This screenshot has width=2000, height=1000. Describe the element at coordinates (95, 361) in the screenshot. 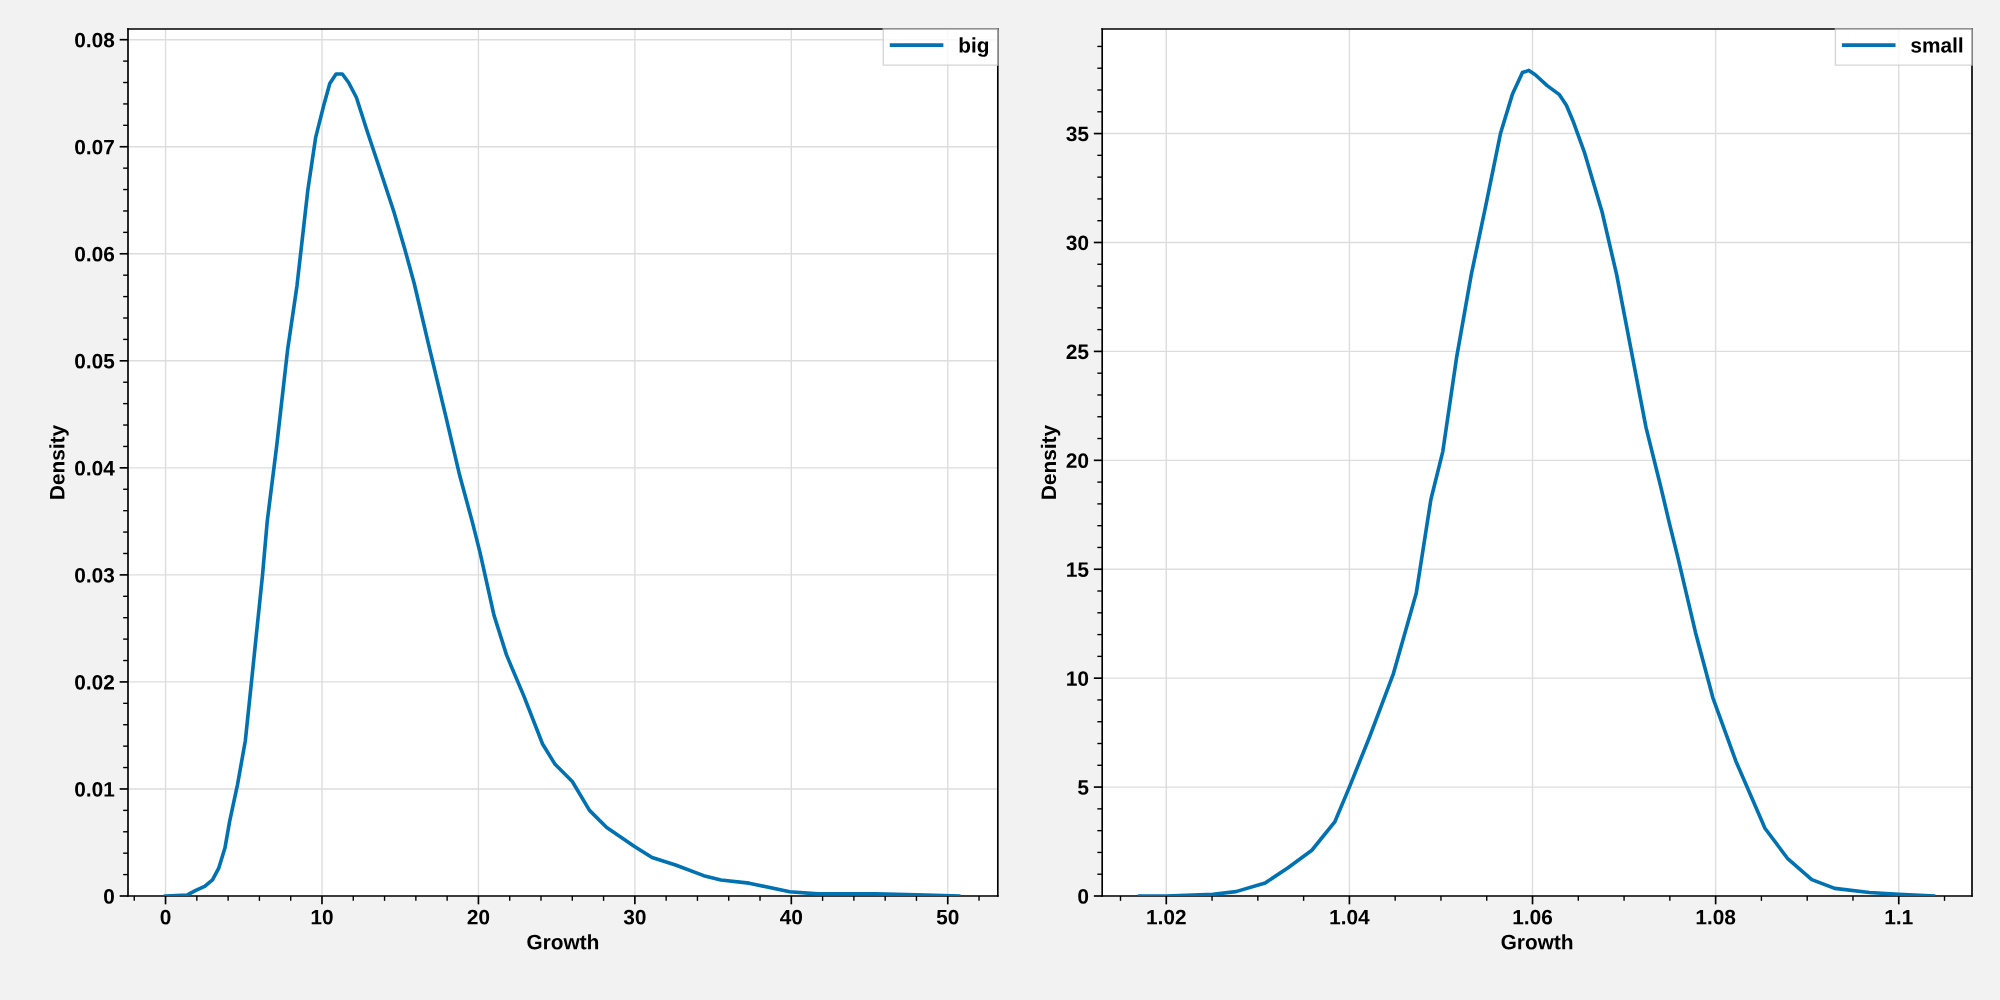

I see `y-tick-label: 0.05` at that location.